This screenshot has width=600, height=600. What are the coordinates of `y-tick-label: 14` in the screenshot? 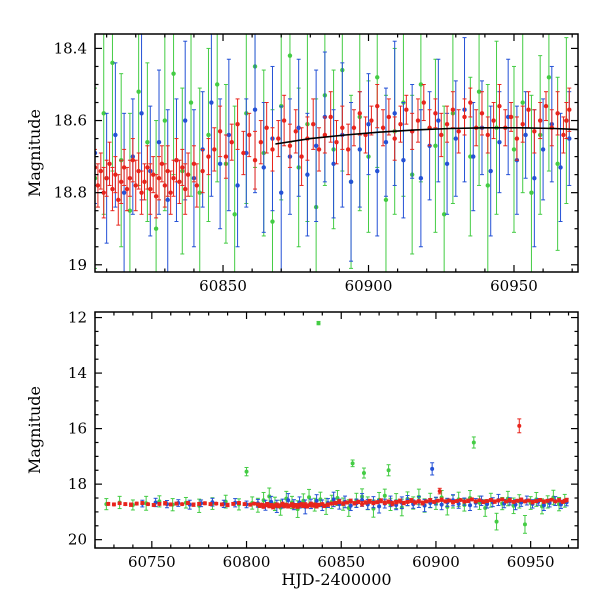 It's located at (77, 373).